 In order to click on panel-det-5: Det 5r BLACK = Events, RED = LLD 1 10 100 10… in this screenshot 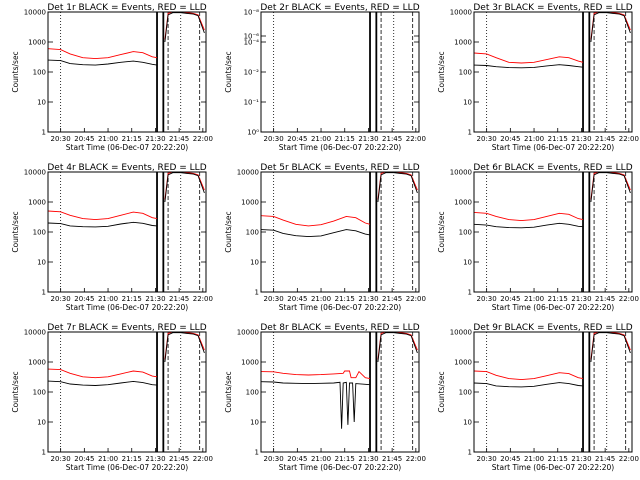, I will do `click(325, 237)`.